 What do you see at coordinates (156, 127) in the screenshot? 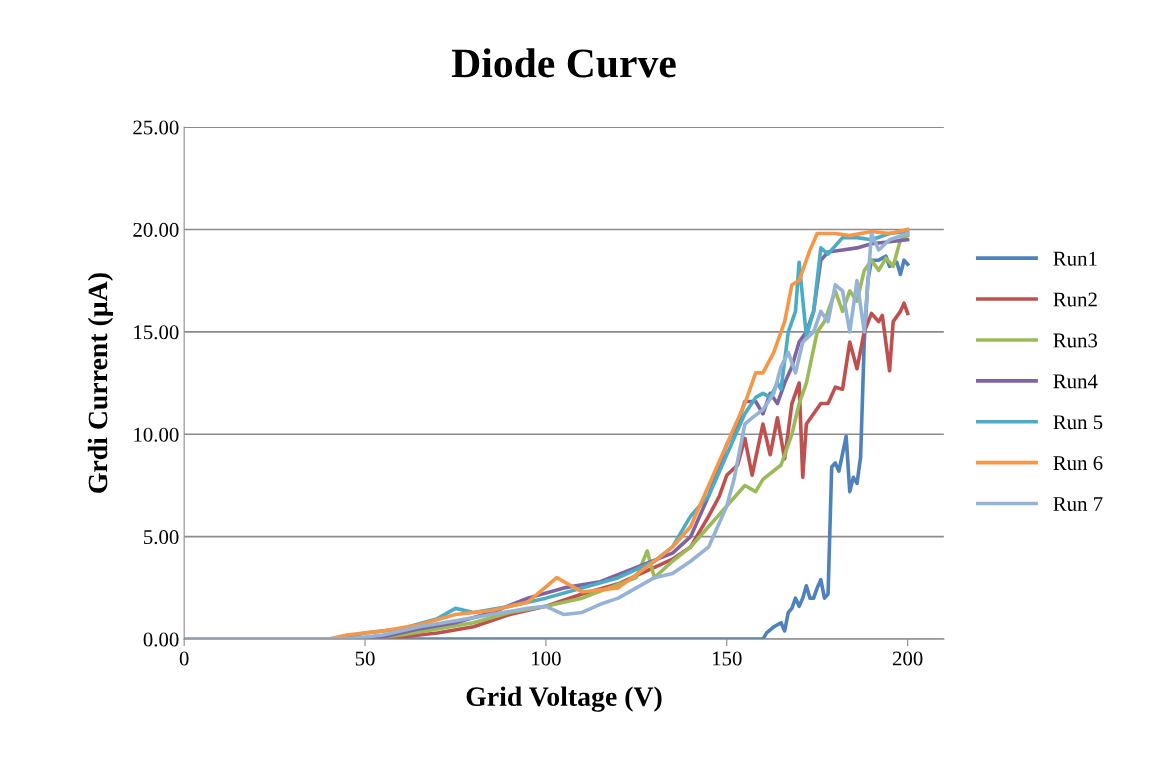
I see `y-tick-label: 25.00` at bounding box center [156, 127].